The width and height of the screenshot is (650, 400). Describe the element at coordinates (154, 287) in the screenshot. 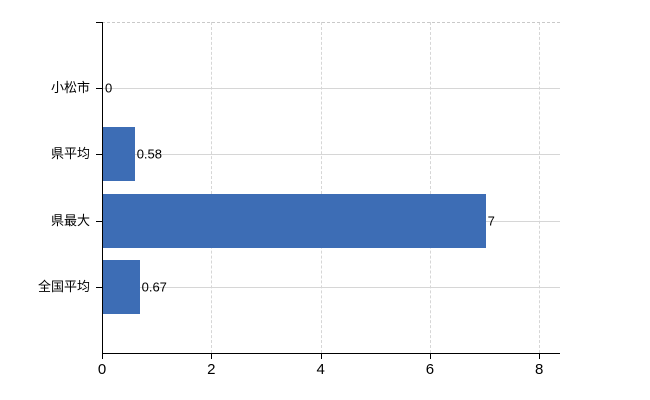

I see `bar-value-label: 0.67` at that location.